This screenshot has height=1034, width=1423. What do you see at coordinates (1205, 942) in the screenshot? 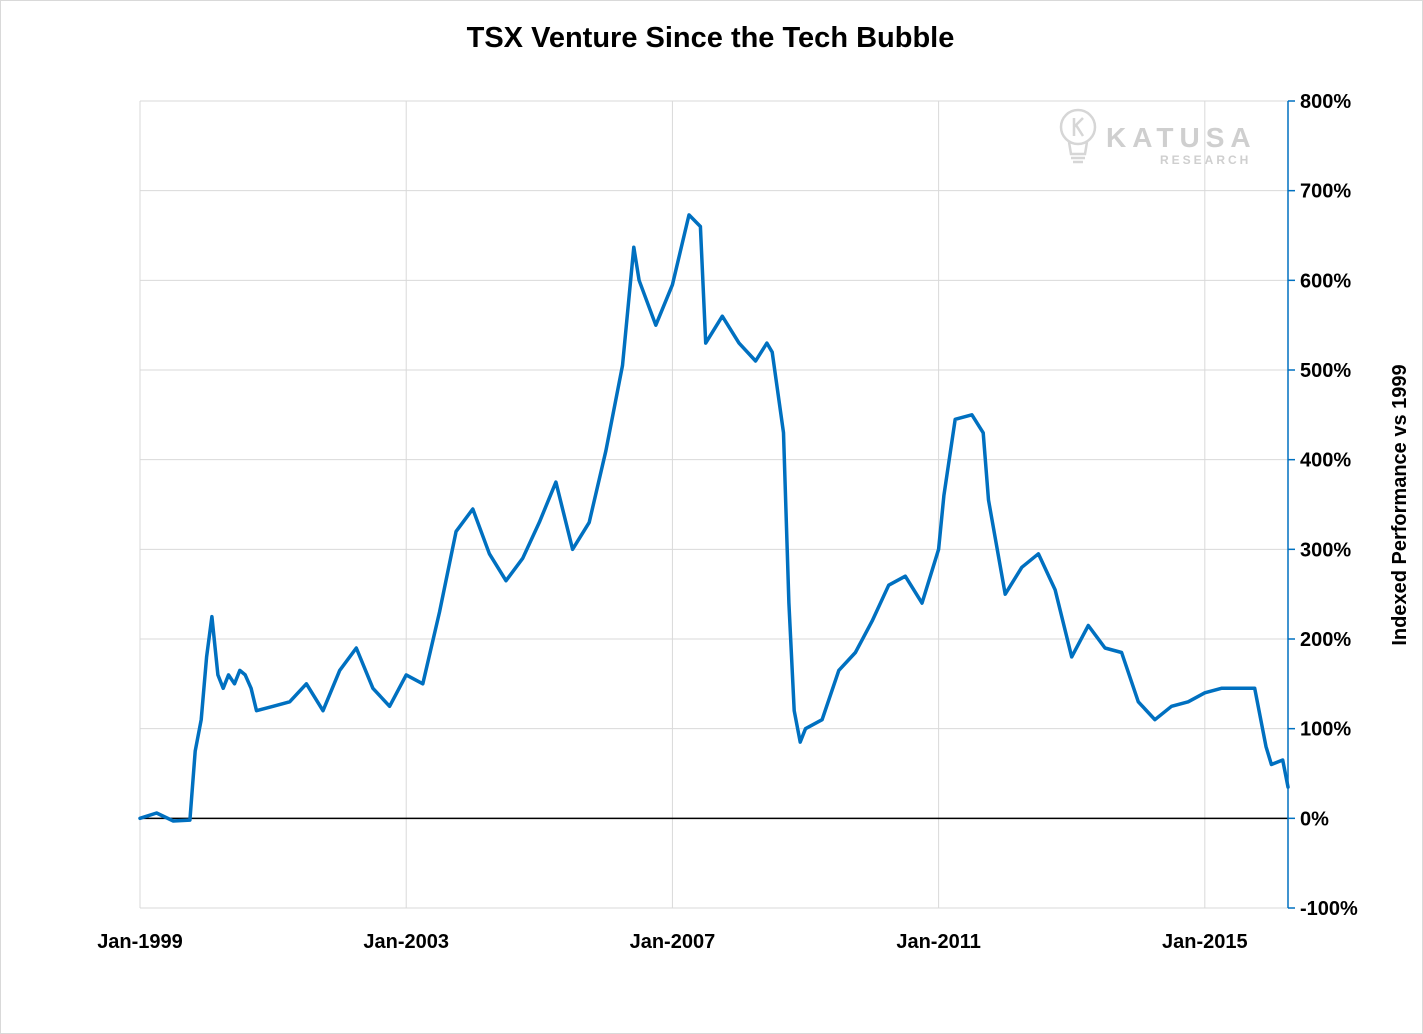
I see `x-tick-label: Jan-2015` at bounding box center [1205, 942].